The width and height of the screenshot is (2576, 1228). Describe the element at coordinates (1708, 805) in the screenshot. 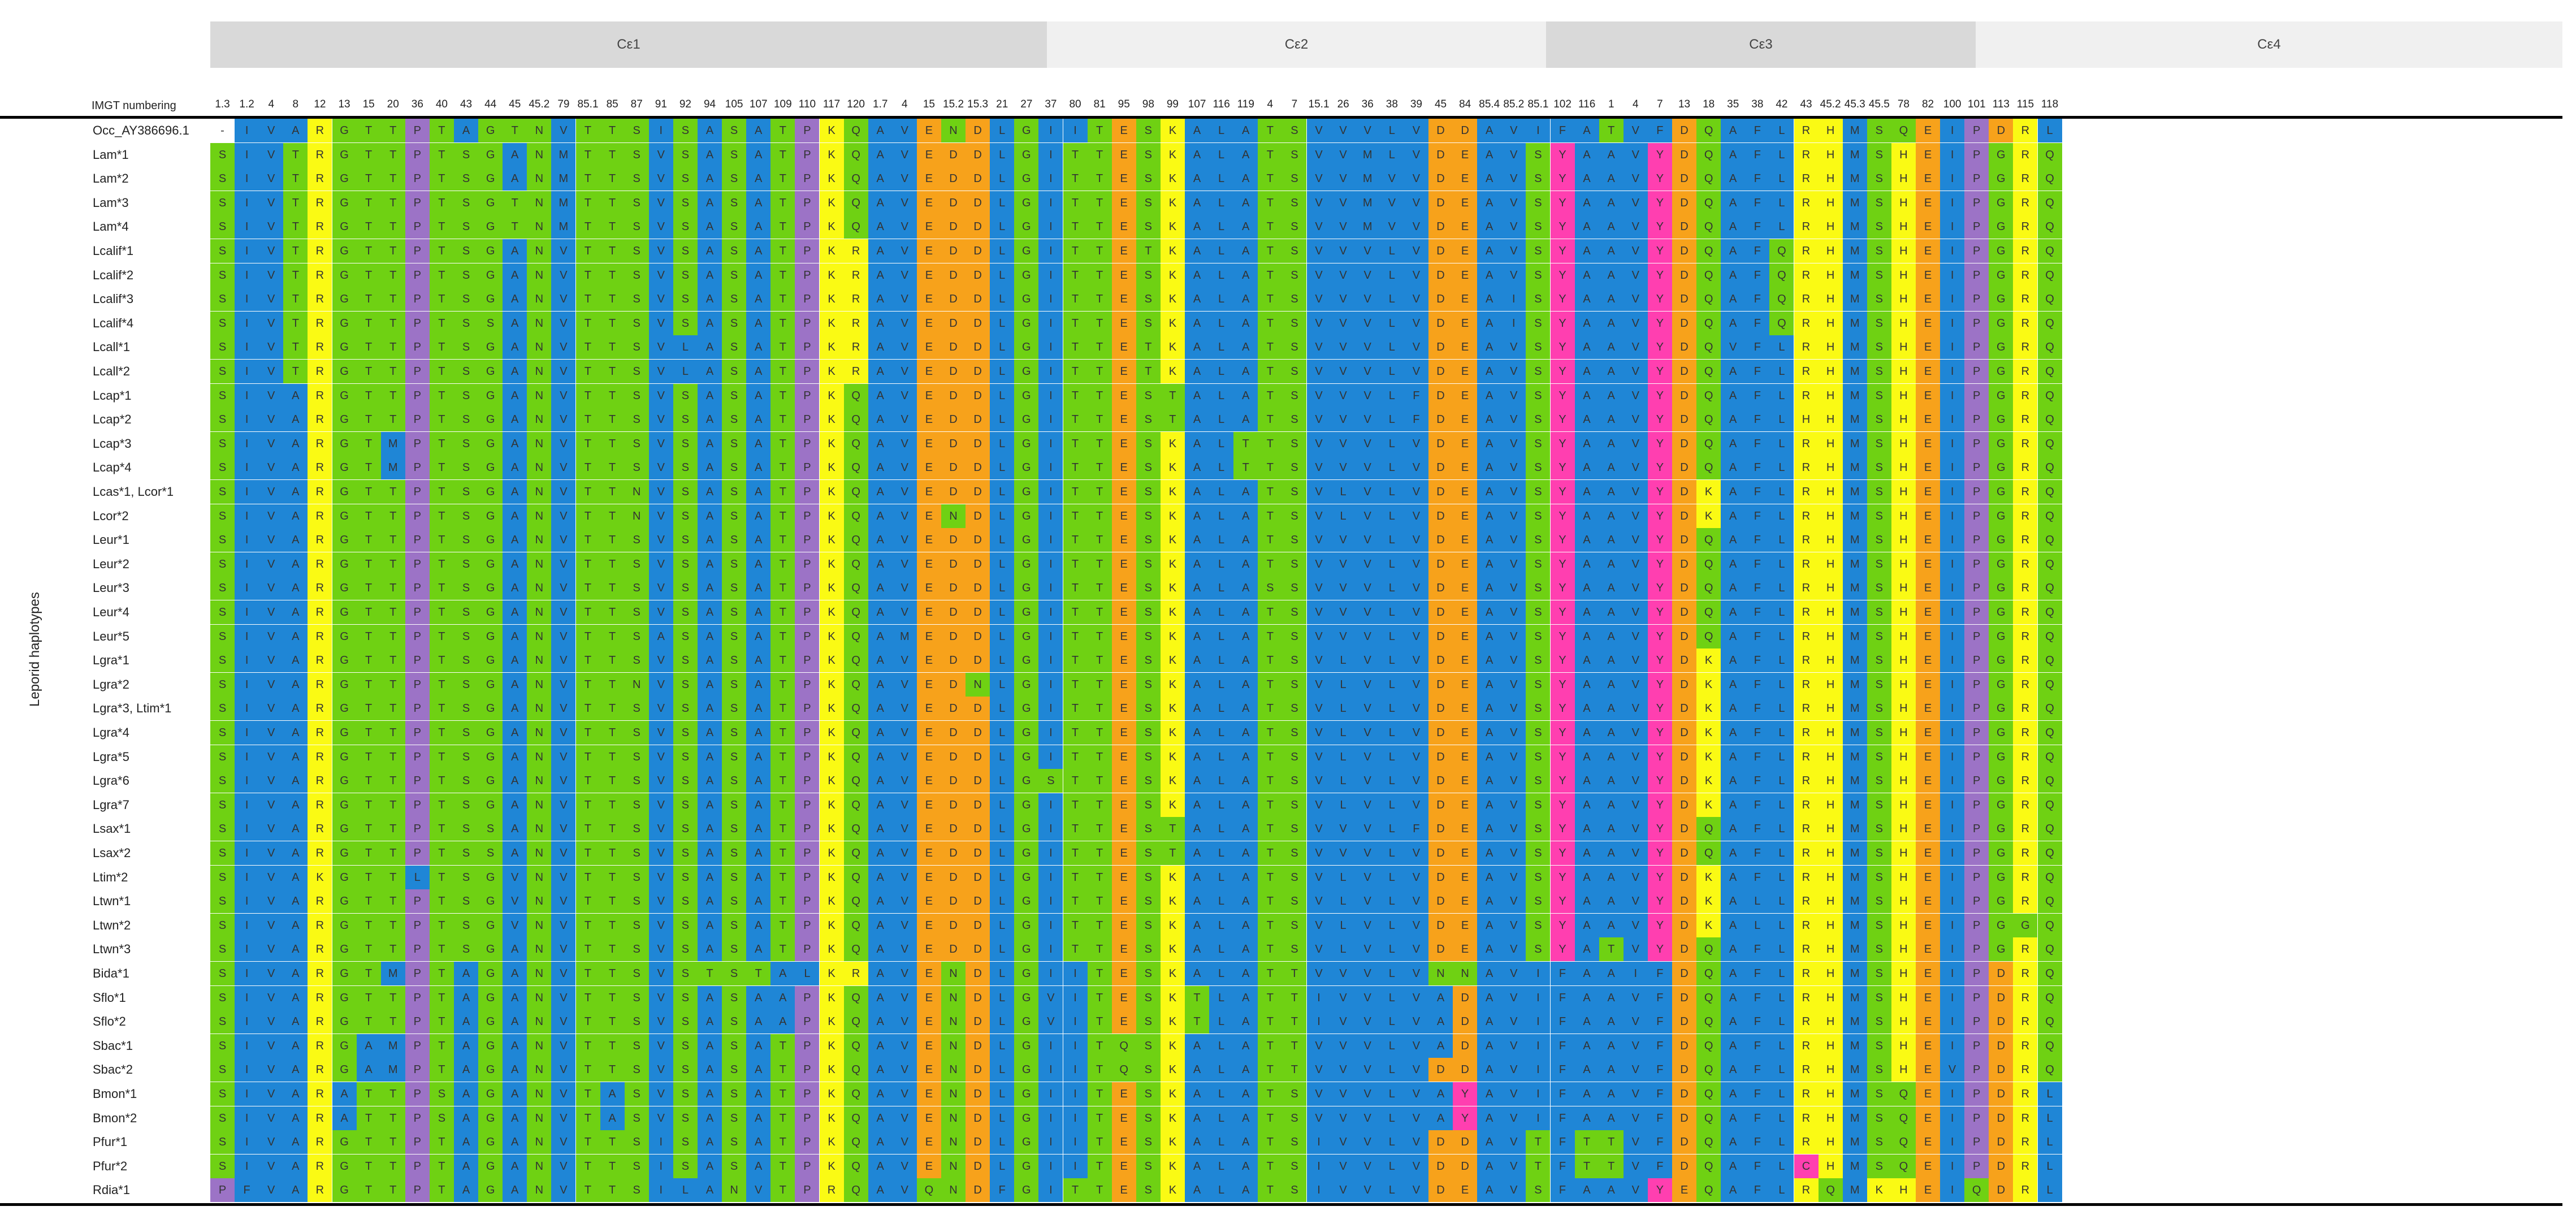

I see `residue-cell: K` at that location.